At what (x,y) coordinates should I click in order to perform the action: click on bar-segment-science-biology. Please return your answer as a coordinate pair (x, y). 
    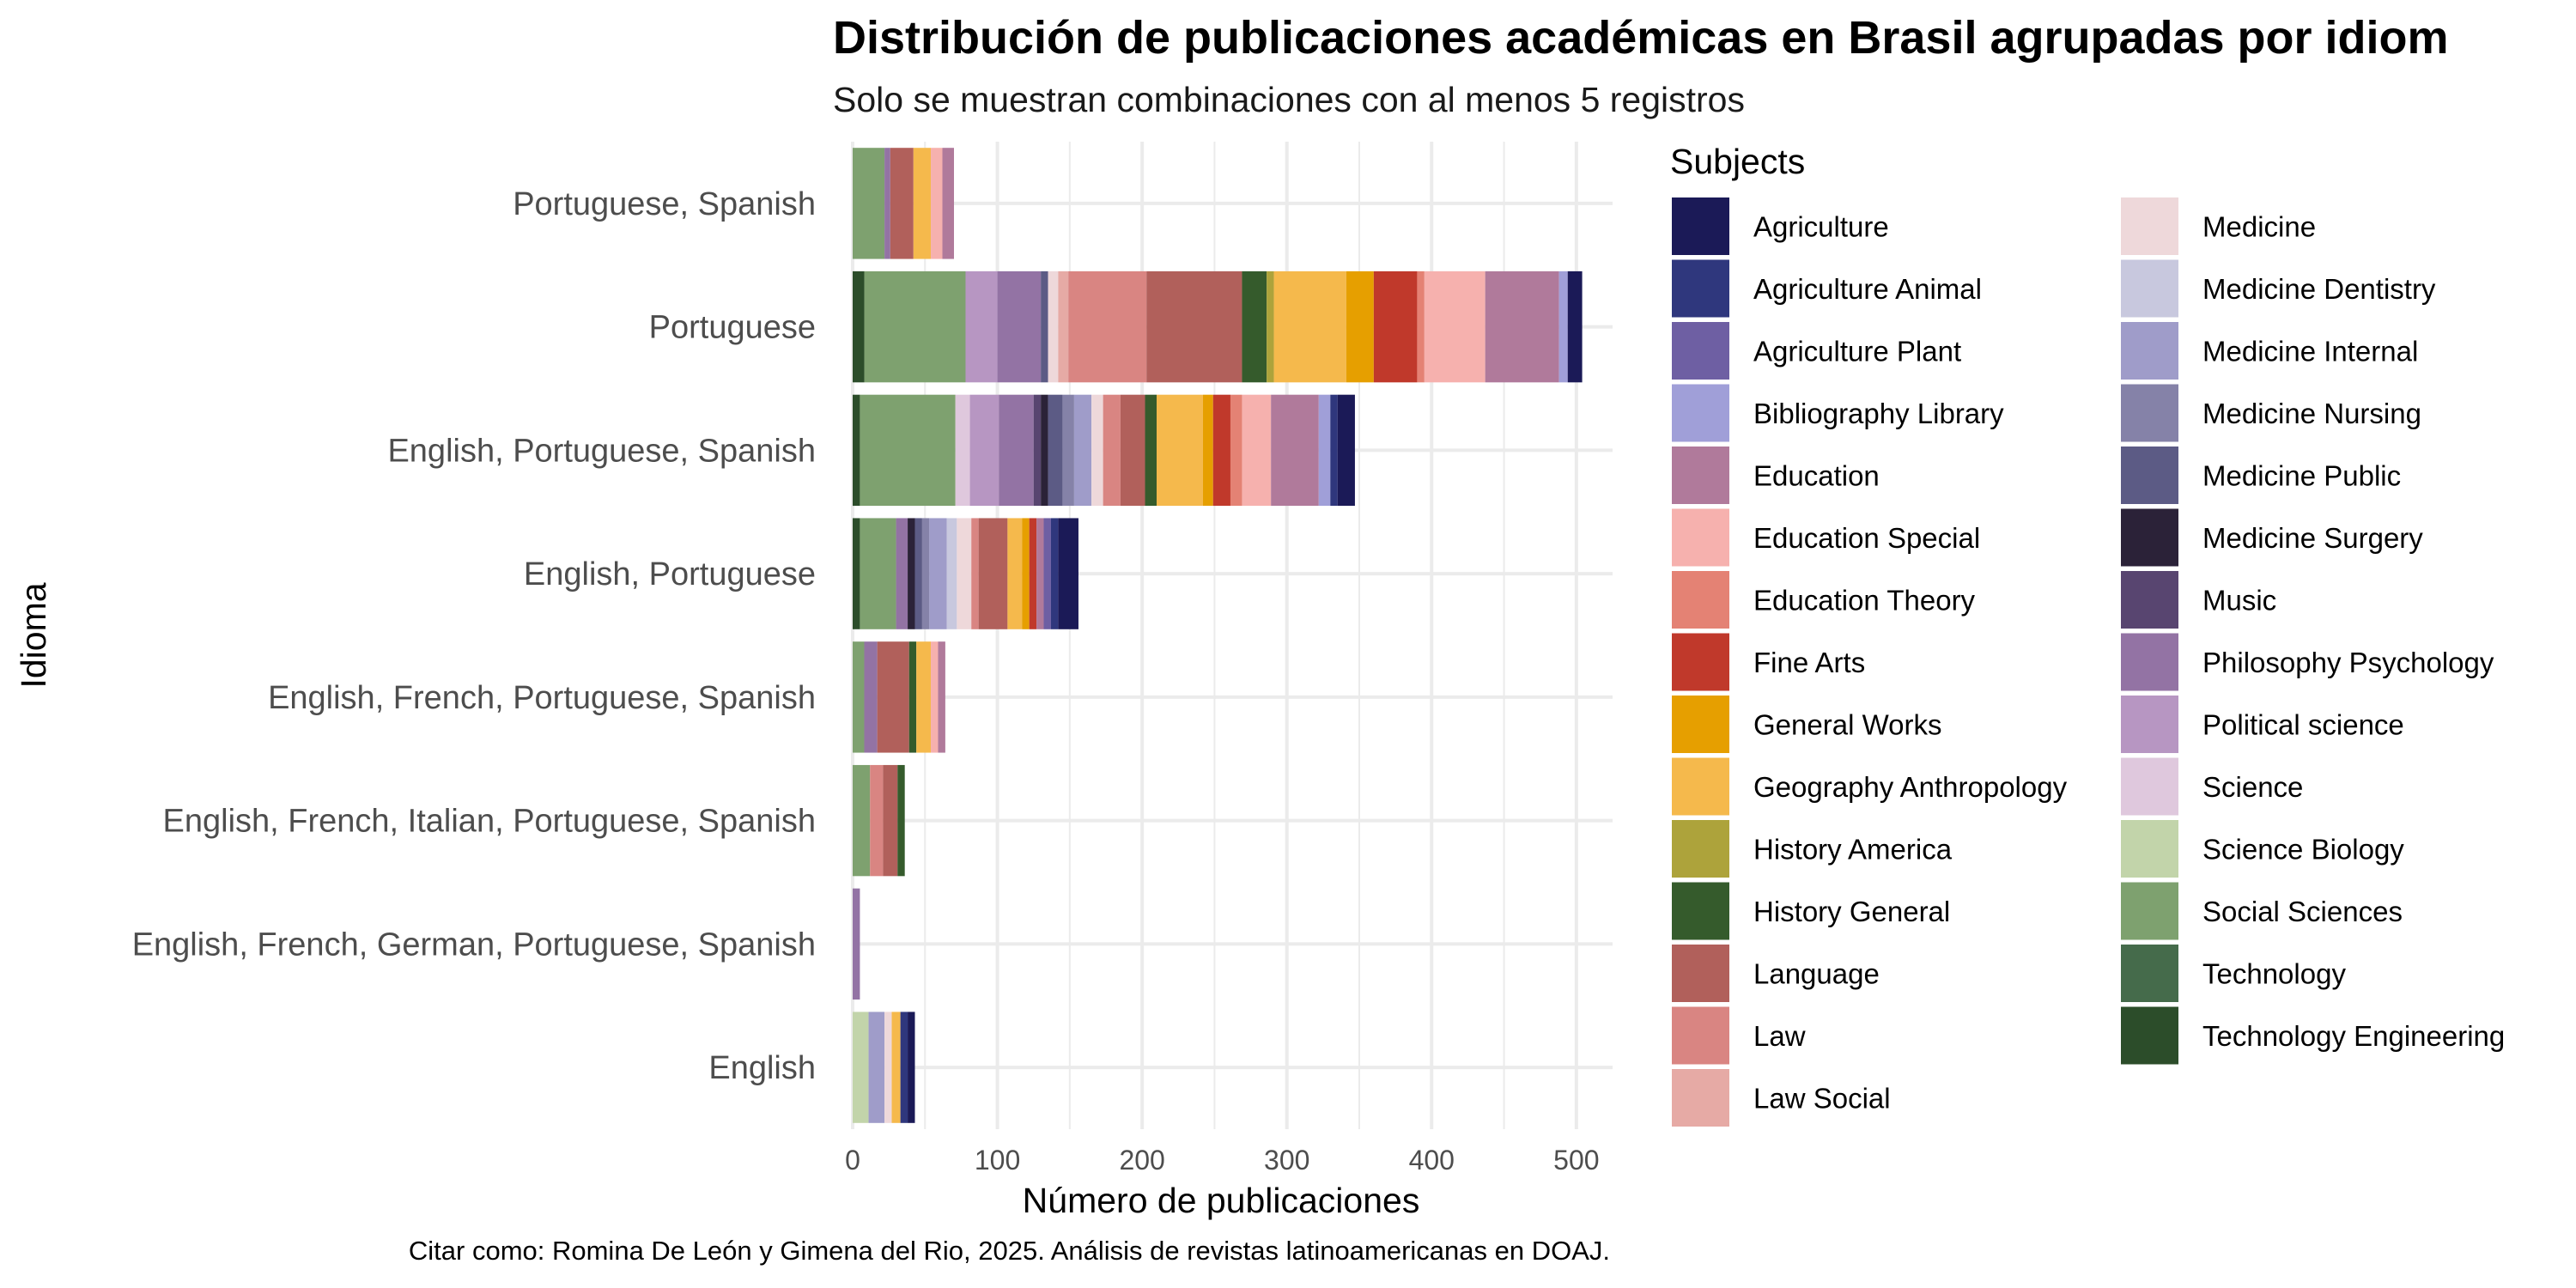
    Looking at the image, I should click on (861, 1067).